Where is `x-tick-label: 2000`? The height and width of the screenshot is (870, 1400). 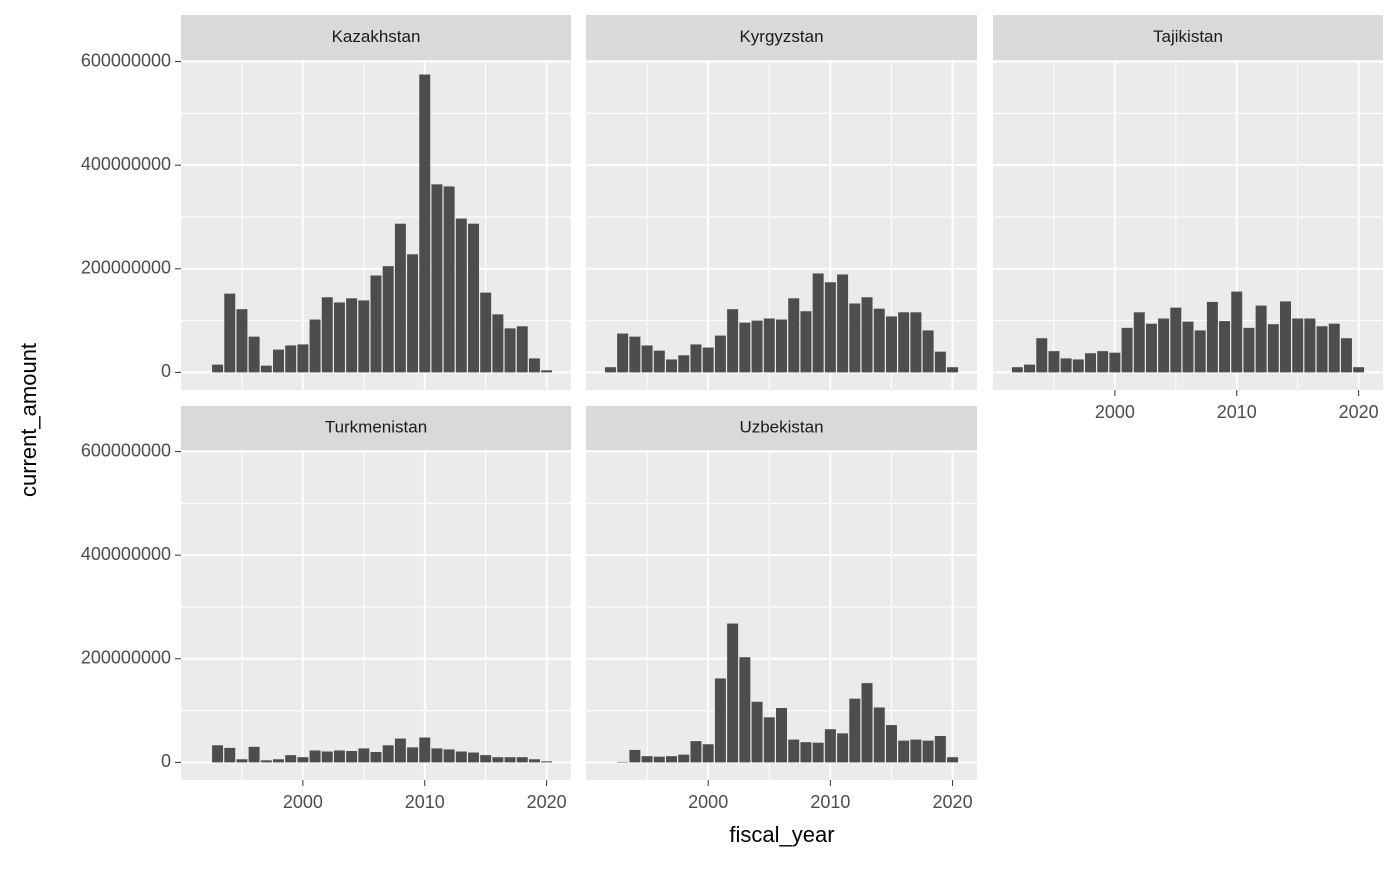 x-tick-label: 2000 is located at coordinates (303, 802).